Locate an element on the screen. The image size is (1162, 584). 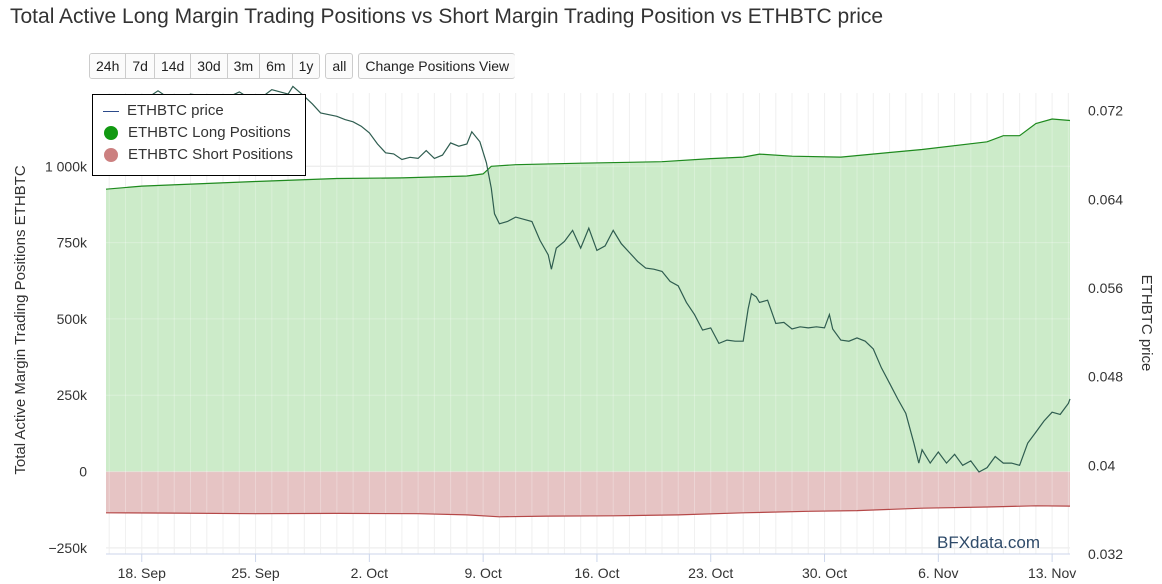
range-all-button: all is located at coordinates (339, 66).